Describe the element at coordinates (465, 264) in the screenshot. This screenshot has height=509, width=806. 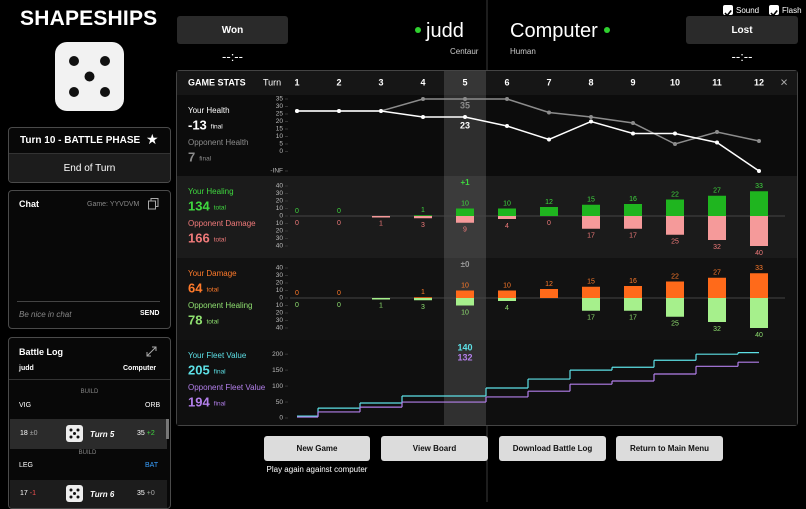
I see `annotation: ±0` at that location.